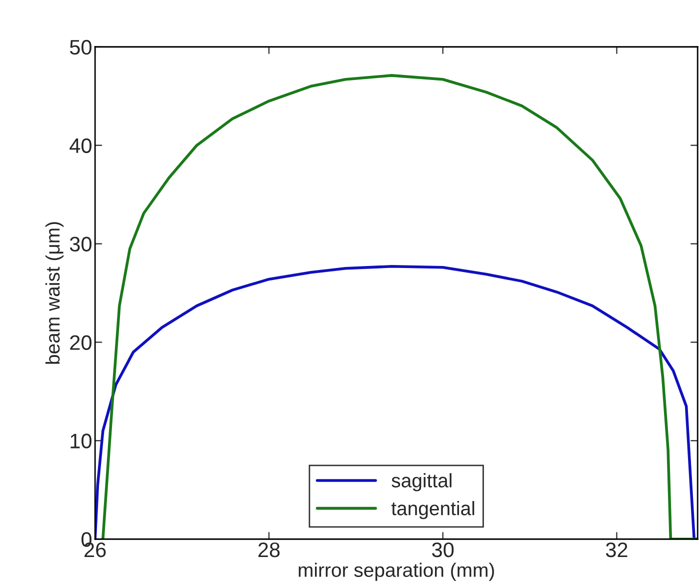 The image size is (699, 586). What do you see at coordinates (81, 146) in the screenshot?
I see `y-tick-label: 40` at bounding box center [81, 146].